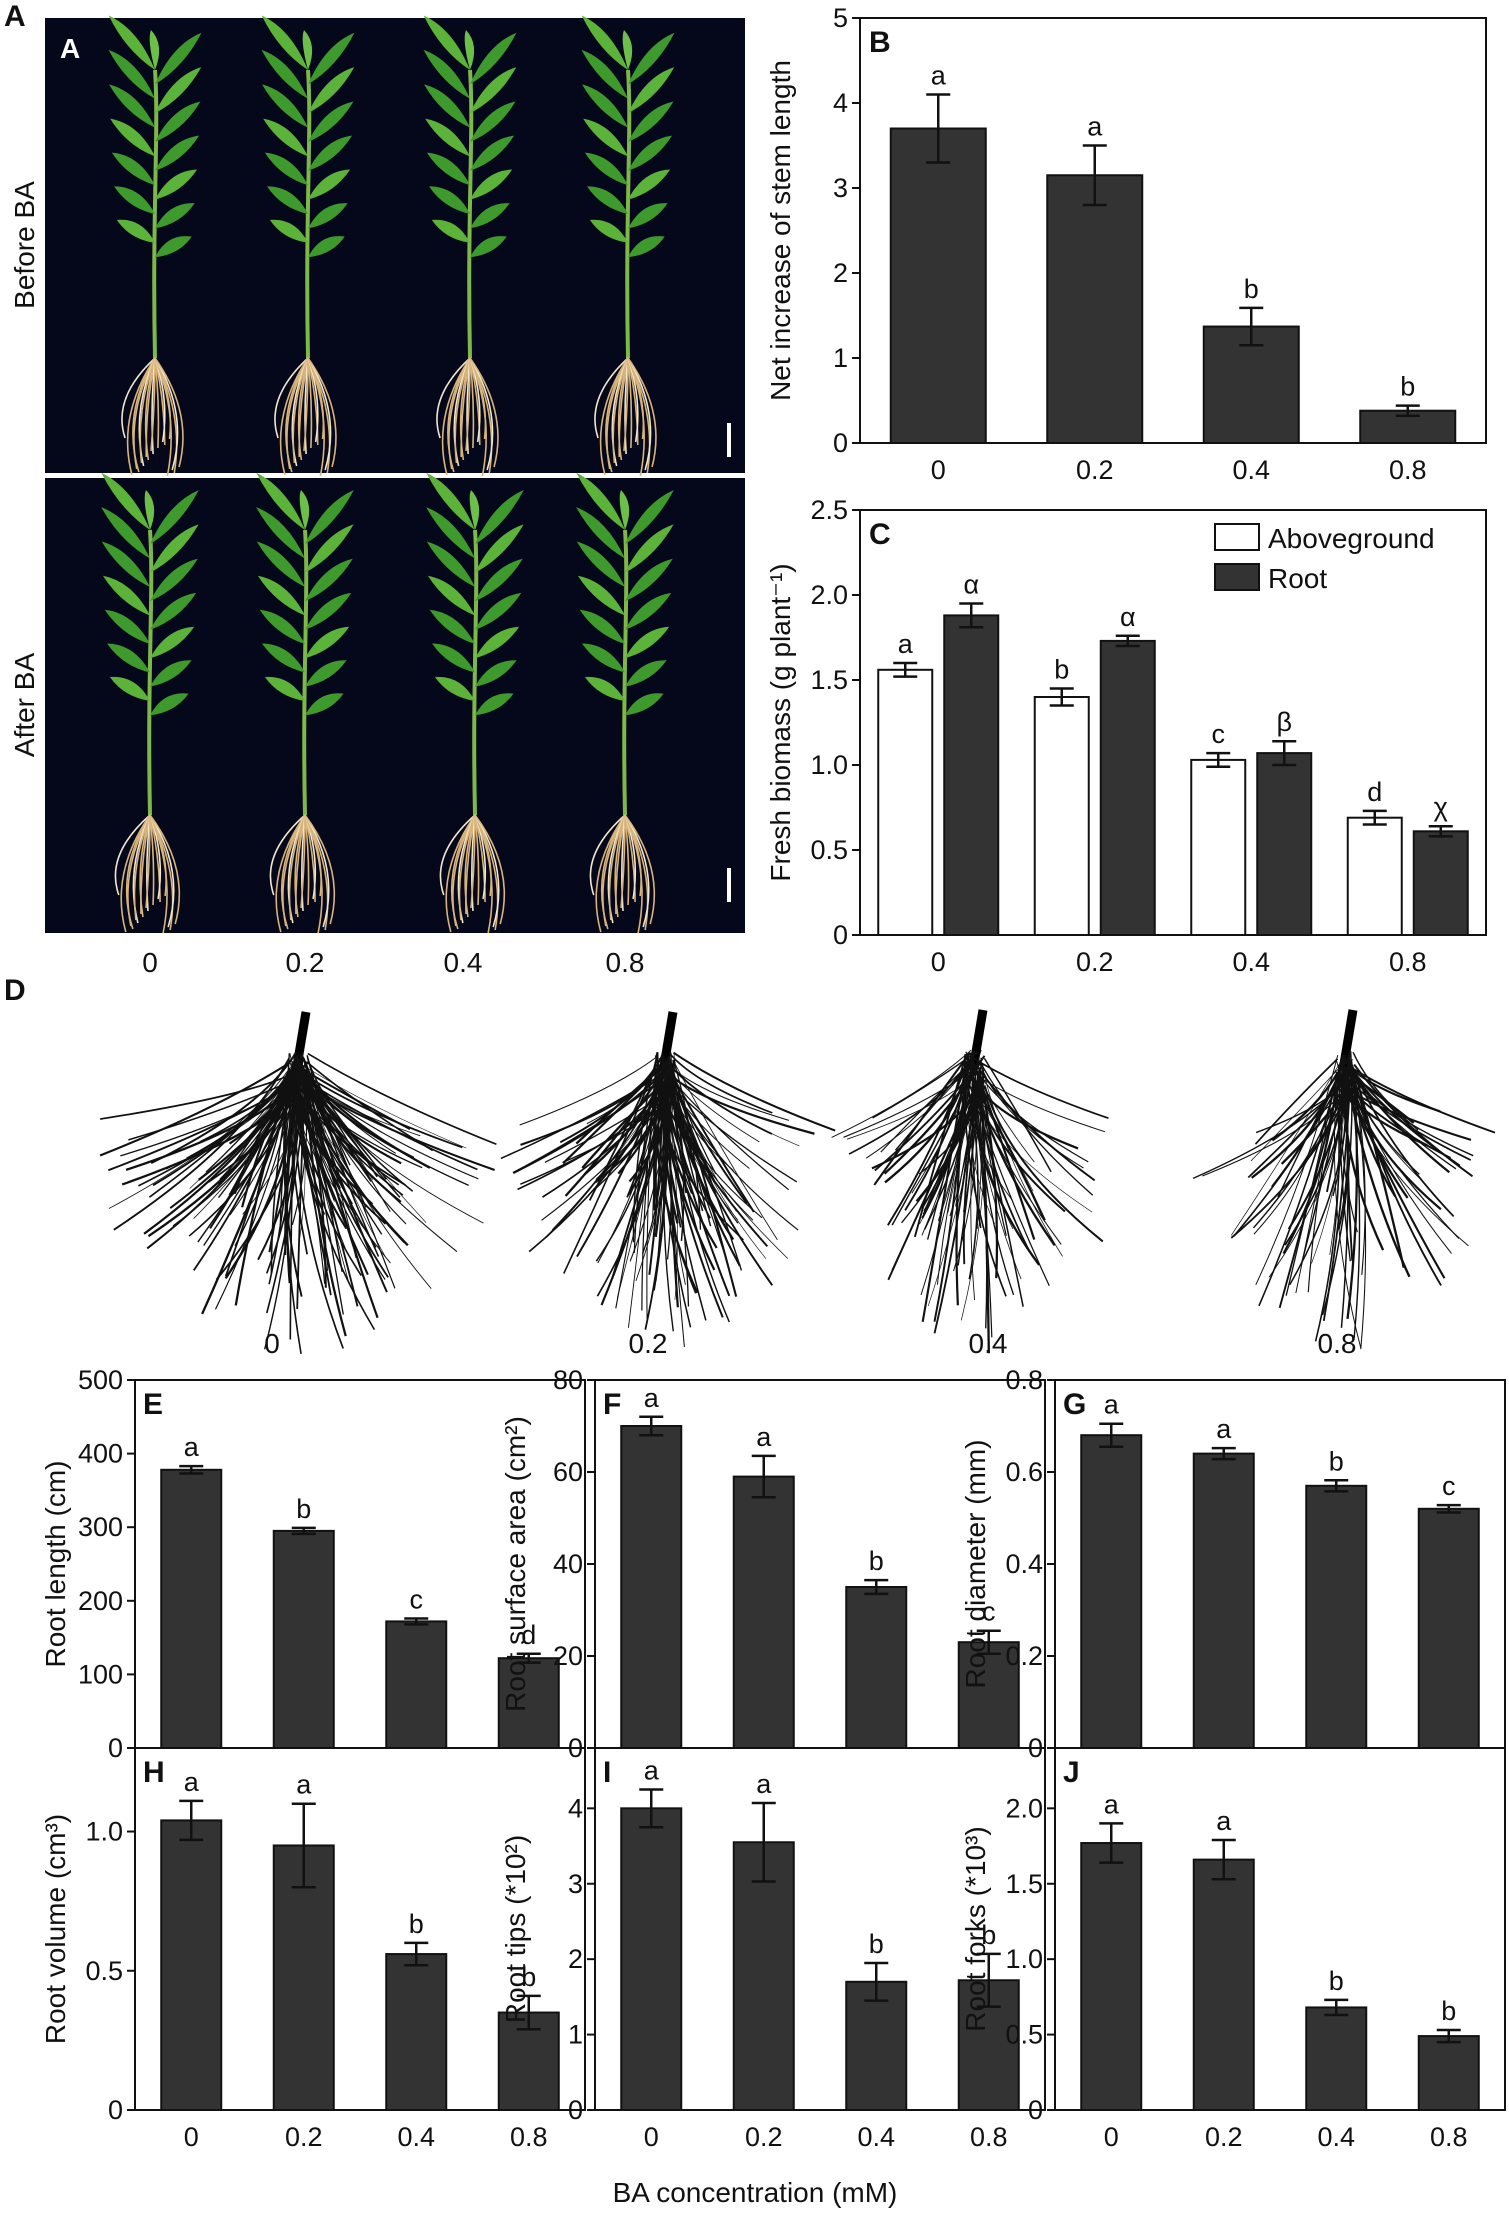  I want to click on root-scan-label-3: 0.8, so click(1337, 1343).